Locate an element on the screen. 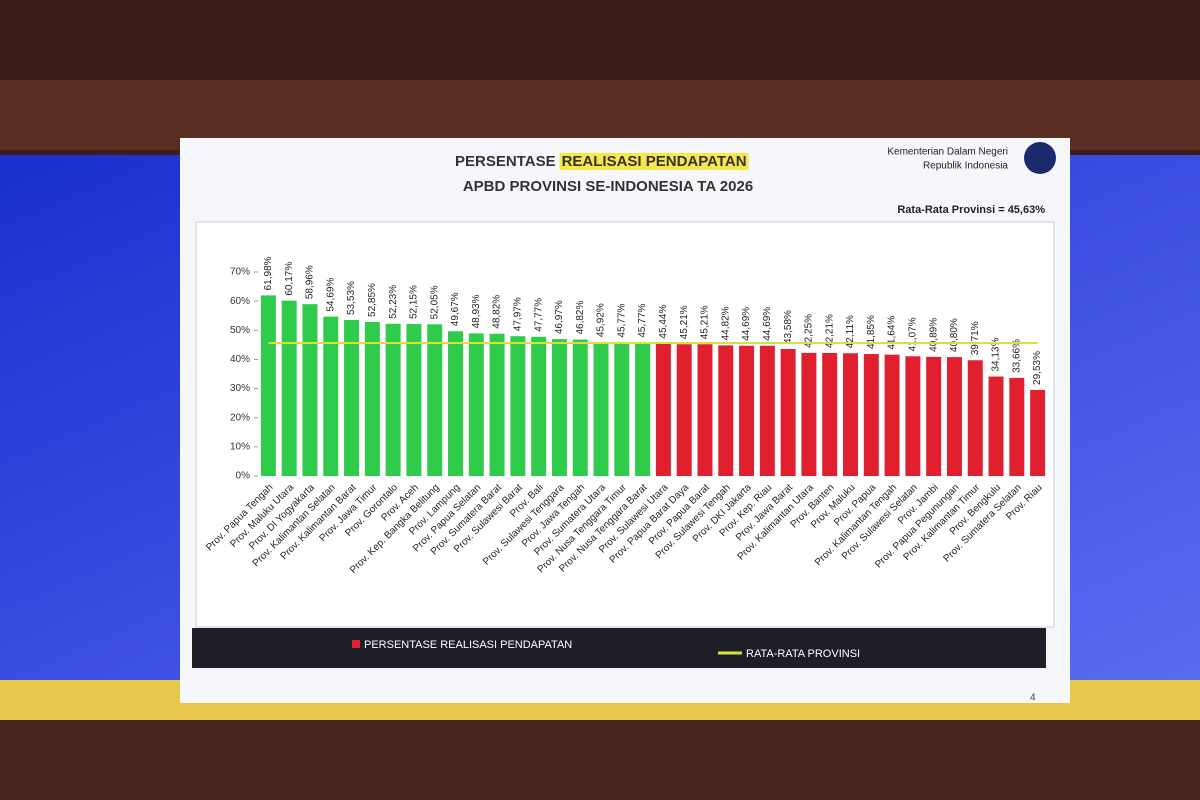 The height and width of the screenshot is (800, 1200). title-highlight: REALISASI PENDAPATAN is located at coordinates (654, 161).